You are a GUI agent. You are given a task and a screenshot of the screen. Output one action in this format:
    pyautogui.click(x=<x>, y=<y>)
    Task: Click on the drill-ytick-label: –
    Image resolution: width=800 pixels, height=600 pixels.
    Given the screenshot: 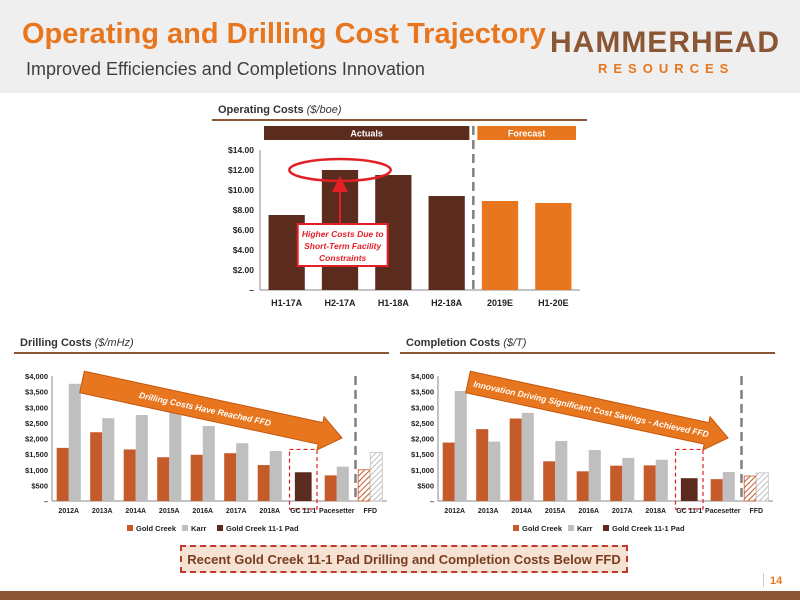 What is the action you would take?
    pyautogui.click(x=46, y=501)
    